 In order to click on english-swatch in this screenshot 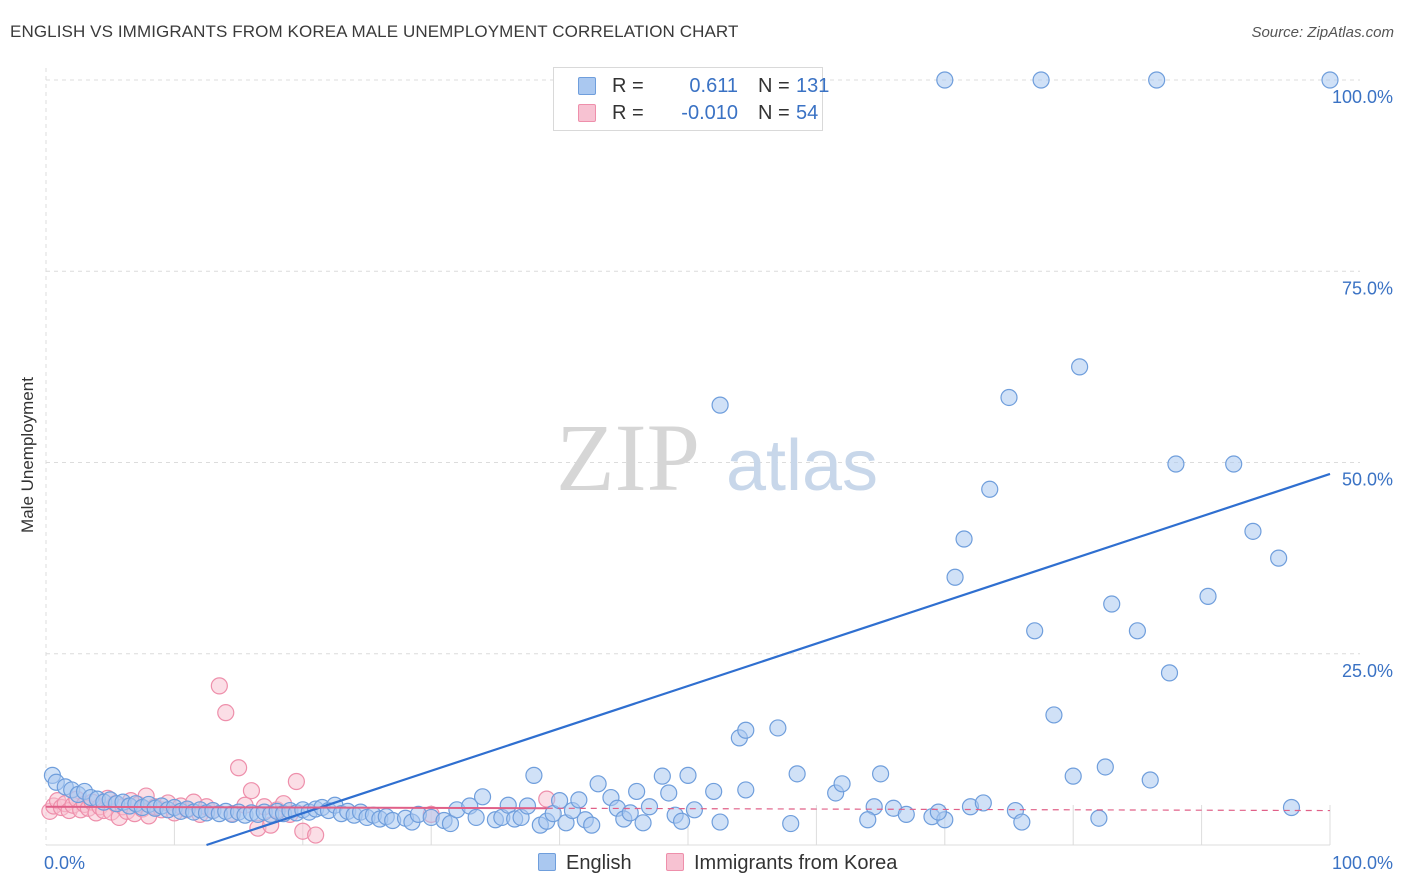, I will do `click(587, 86)`.